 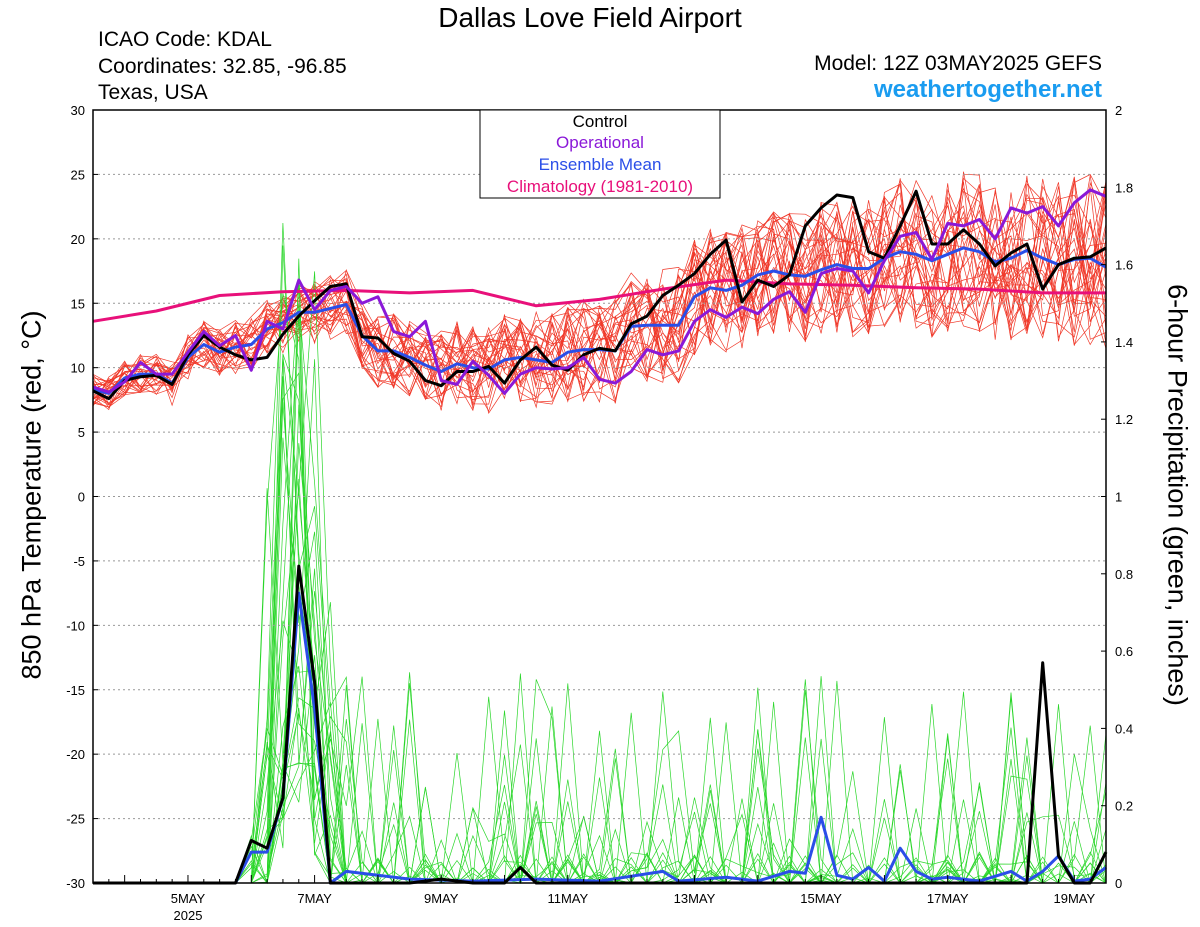 What do you see at coordinates (314, 898) in the screenshot?
I see `x-tick-label: 7MAY` at bounding box center [314, 898].